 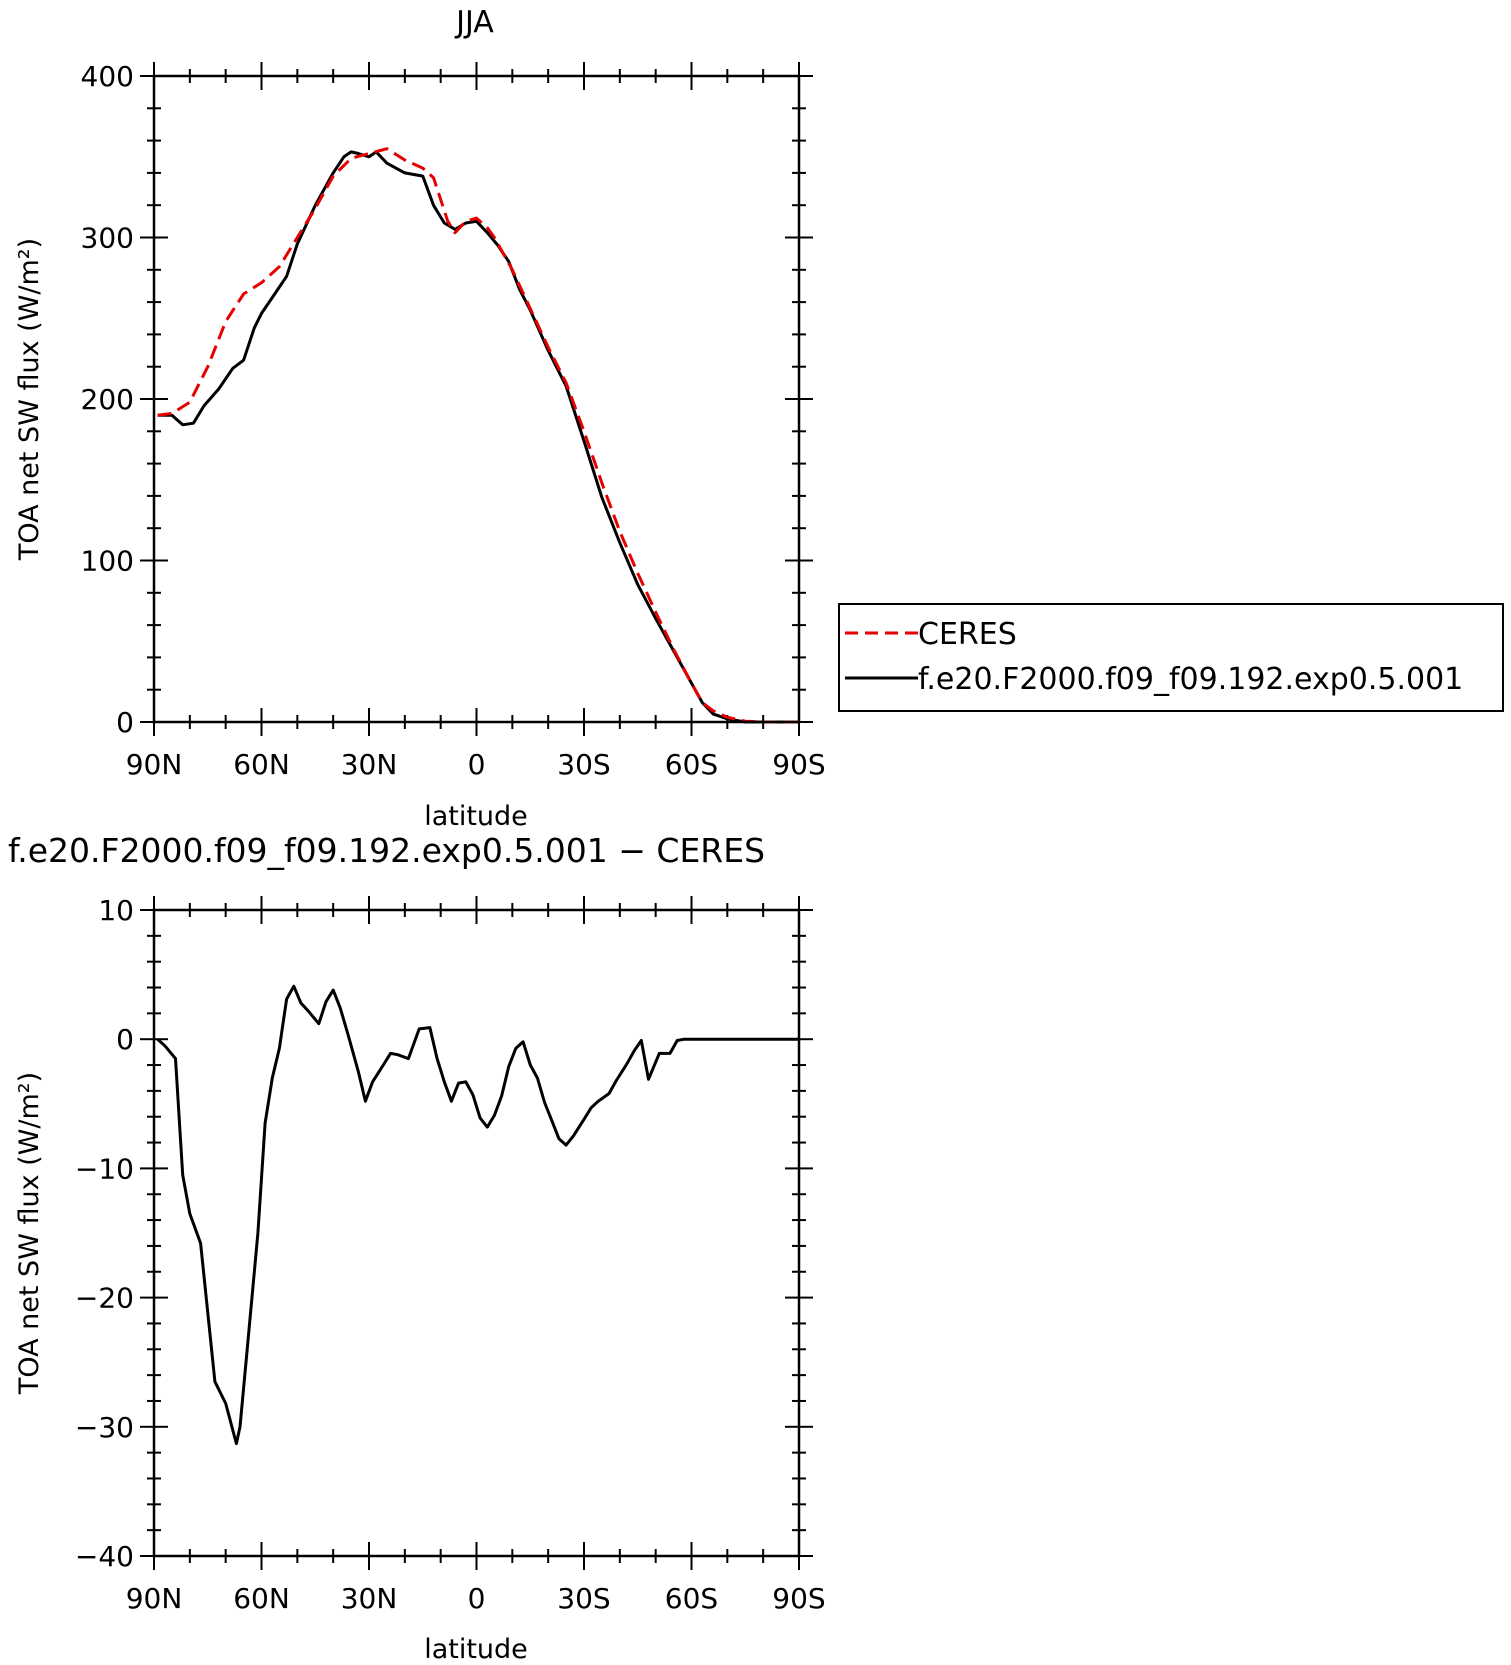 What do you see at coordinates (29, 1233) in the screenshot?
I see `bottom-y-axis-label: TOA net SW flux (W/m²)` at bounding box center [29, 1233].